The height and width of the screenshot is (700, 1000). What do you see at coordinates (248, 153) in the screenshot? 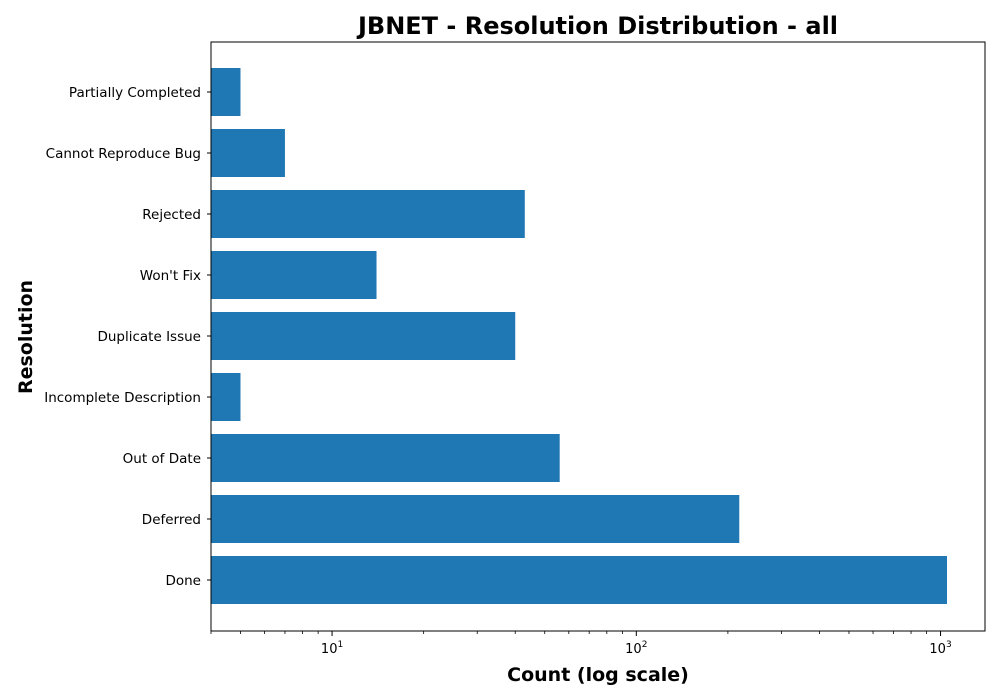
I see `bar-cannot-reproduce-bug` at bounding box center [248, 153].